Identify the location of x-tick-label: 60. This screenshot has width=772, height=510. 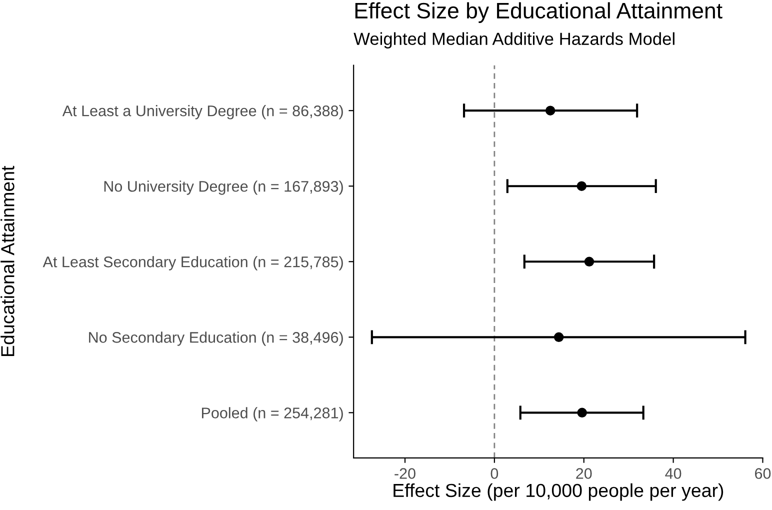
(763, 473).